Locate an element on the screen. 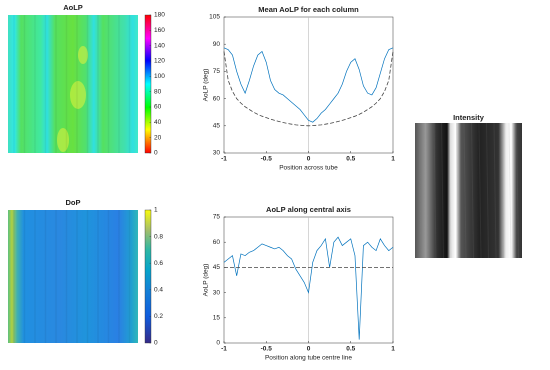 This screenshot has width=550, height=370. colorbar-tick-label: 160 is located at coordinates (159, 30).